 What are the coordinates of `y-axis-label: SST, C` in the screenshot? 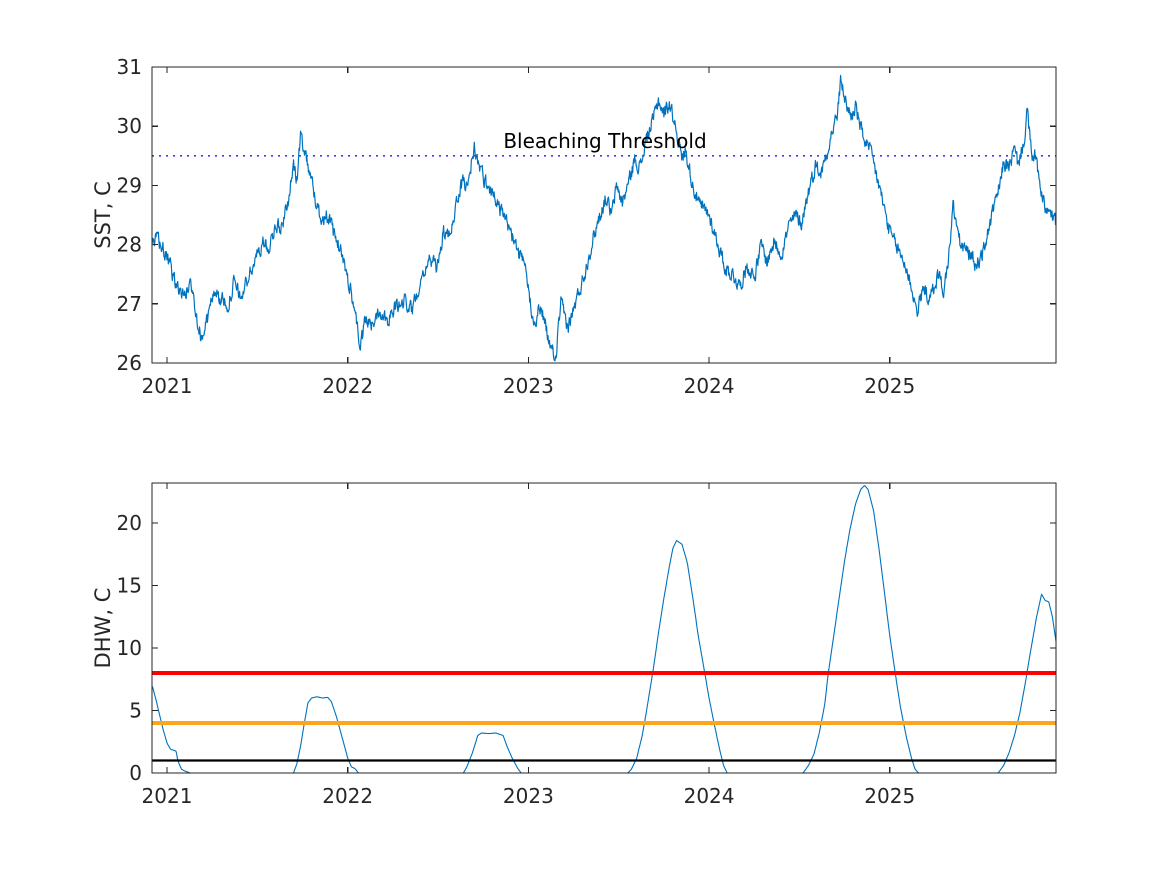 It's located at (103, 215).